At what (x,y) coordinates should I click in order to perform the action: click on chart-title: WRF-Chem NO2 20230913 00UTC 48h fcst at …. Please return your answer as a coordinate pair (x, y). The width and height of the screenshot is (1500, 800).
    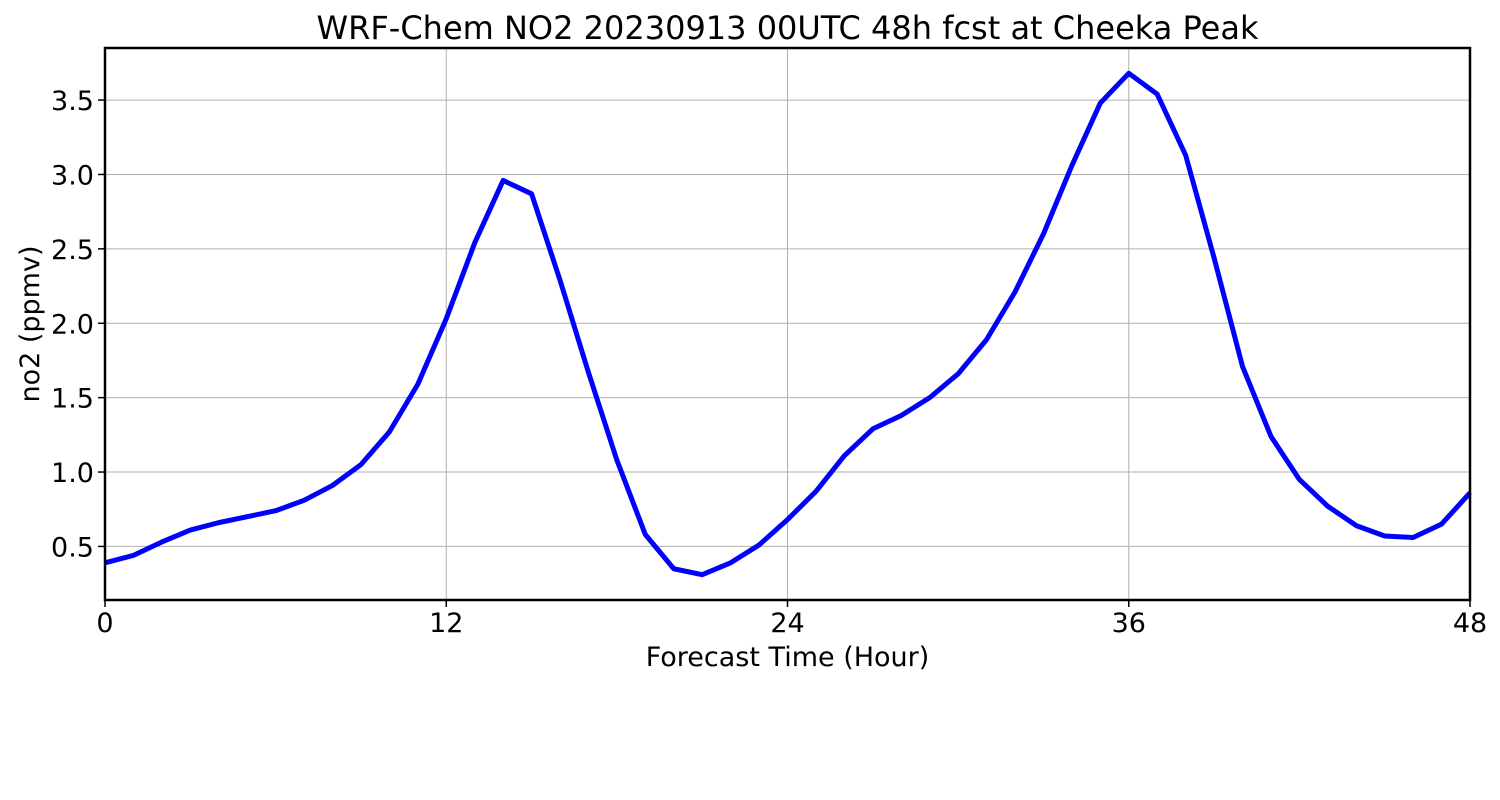
    Looking at the image, I should click on (788, 28).